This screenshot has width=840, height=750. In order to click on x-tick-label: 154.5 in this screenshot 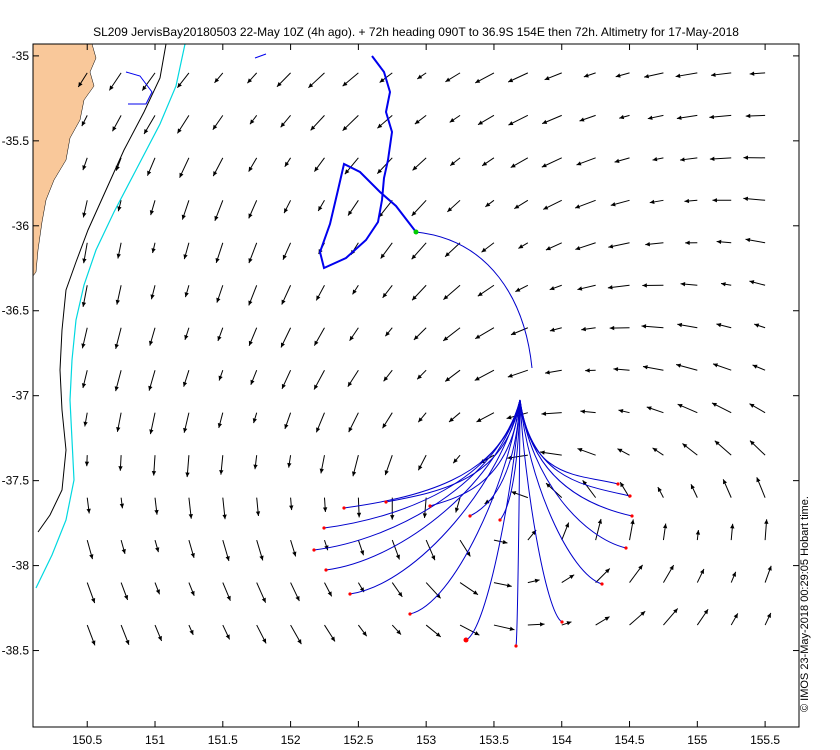, I will do `click(630, 740)`.